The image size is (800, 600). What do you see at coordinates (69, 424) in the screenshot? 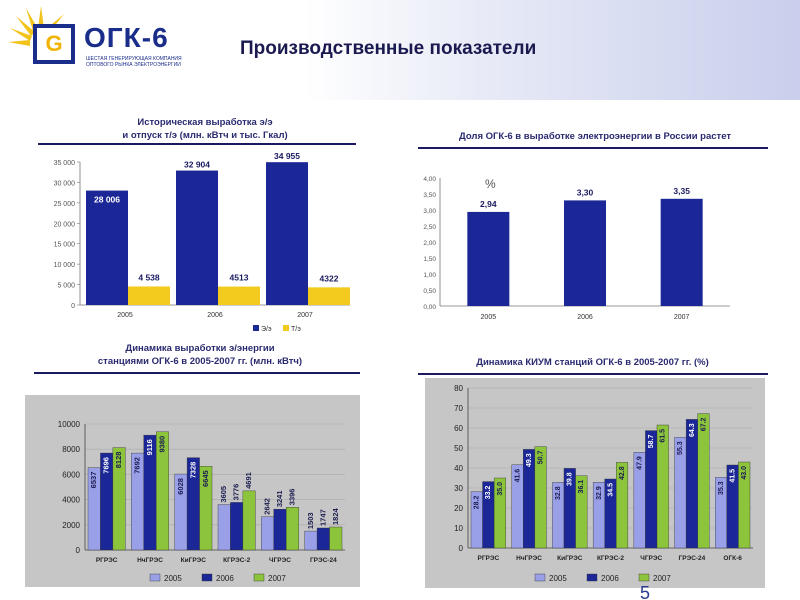
I see `y-tick-label: 10000` at bounding box center [69, 424].